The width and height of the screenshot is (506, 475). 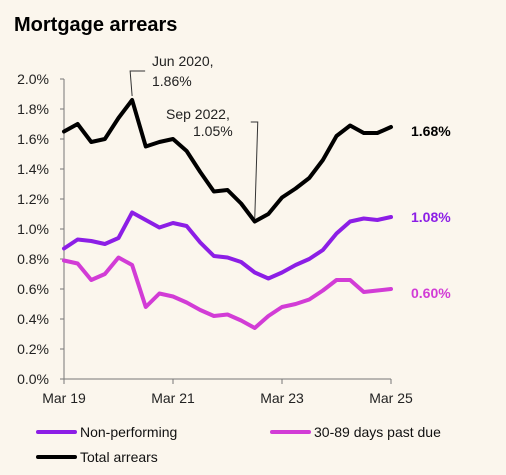 What do you see at coordinates (213, 131) in the screenshot?
I see `annotation-sep-2022-line2: 1.05%` at bounding box center [213, 131].